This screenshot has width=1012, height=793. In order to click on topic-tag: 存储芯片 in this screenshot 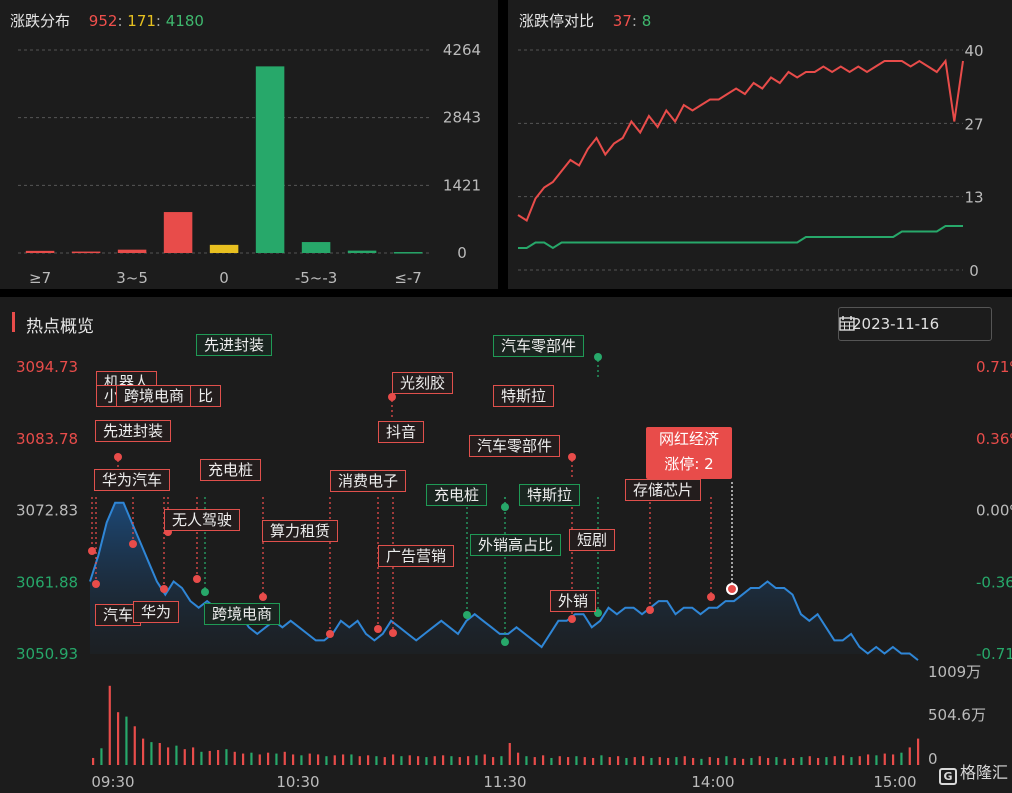, I will do `click(663, 490)`.